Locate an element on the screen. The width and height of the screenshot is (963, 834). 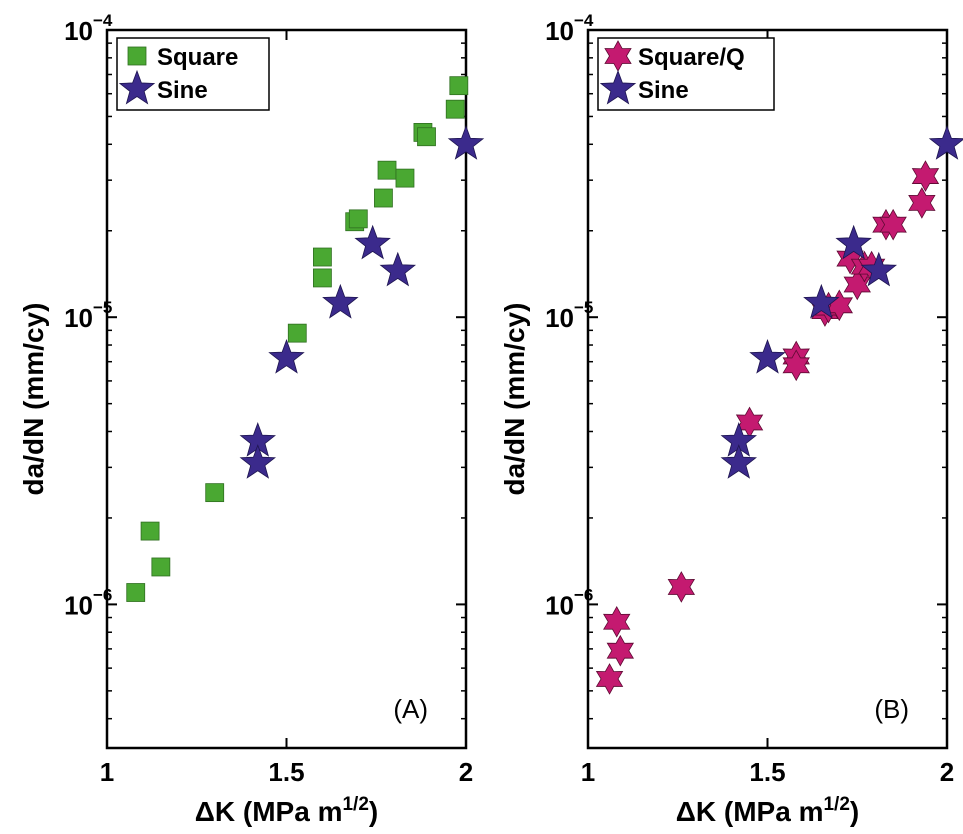
legend-label: Square is located at coordinates (197, 57).